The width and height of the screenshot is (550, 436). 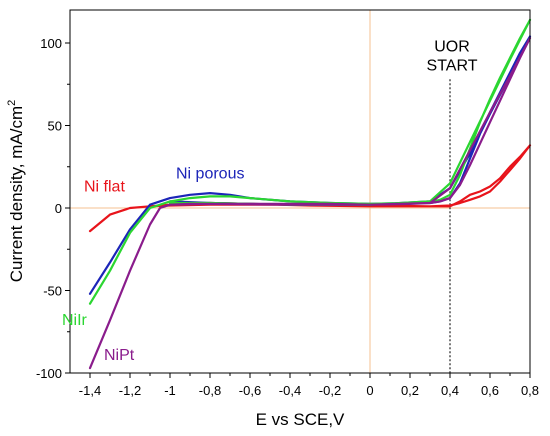 What do you see at coordinates (452, 65) in the screenshot?
I see `annotation-line: START` at bounding box center [452, 65].